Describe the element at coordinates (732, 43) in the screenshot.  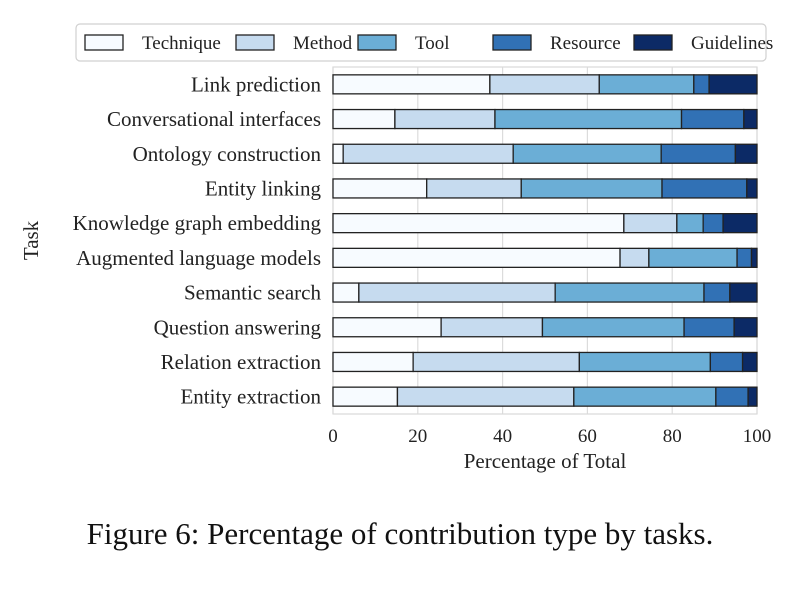
I see `legend-label: Guidelines` at that location.